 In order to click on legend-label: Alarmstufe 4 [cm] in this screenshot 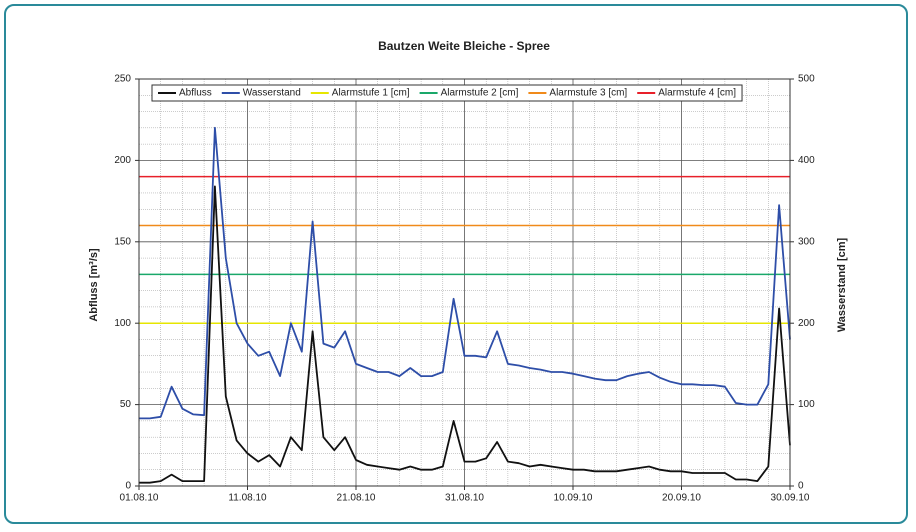, I will do `click(697, 93)`.